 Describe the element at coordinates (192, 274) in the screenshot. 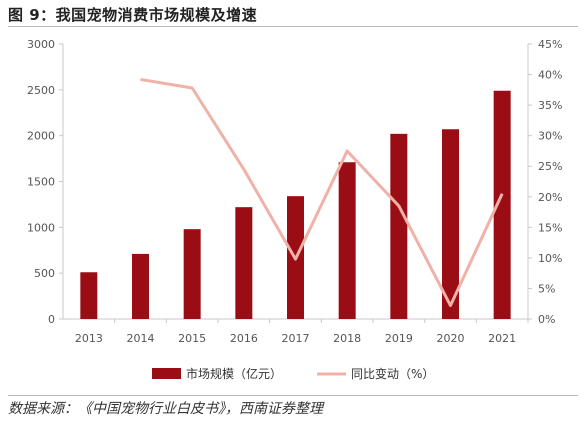

I see `bar-2015` at that location.